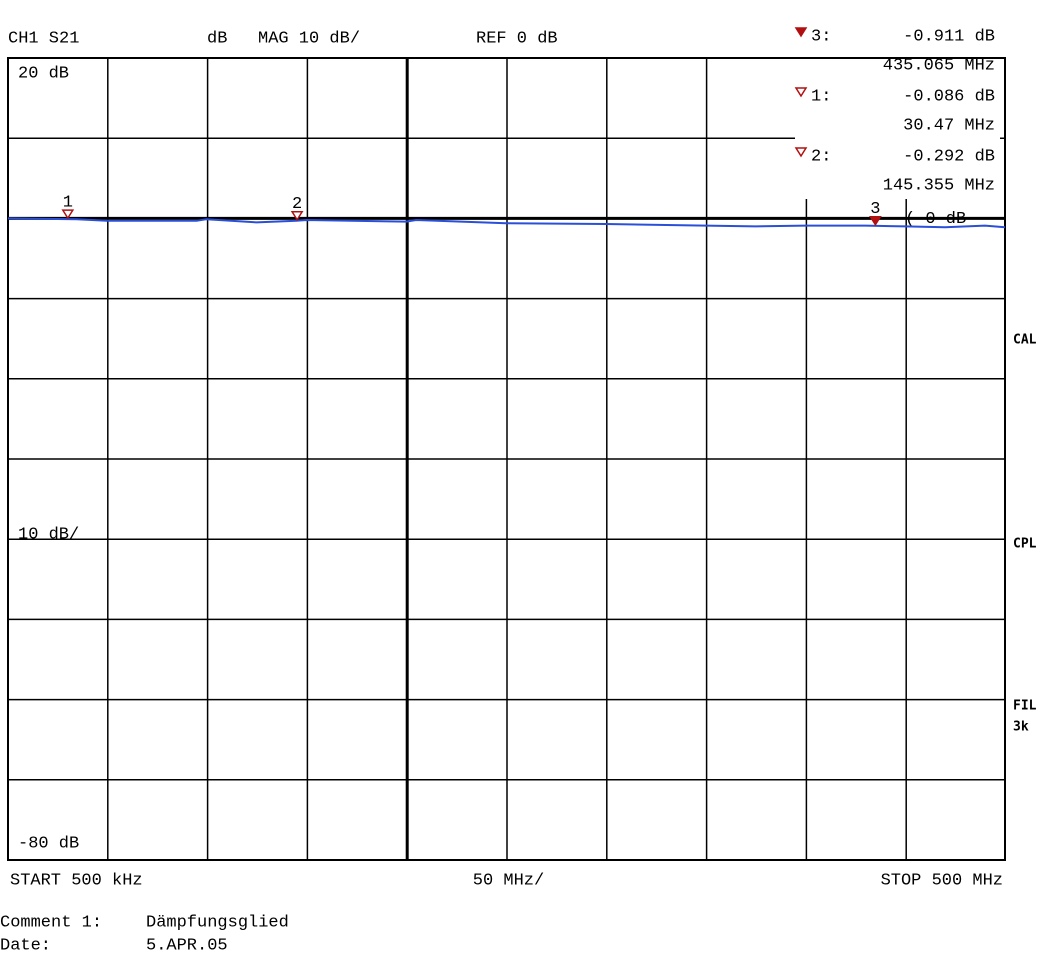 This screenshot has width=1058, height=956. What do you see at coordinates (1025, 706) in the screenshot?
I see `status-label: FIL` at bounding box center [1025, 706].